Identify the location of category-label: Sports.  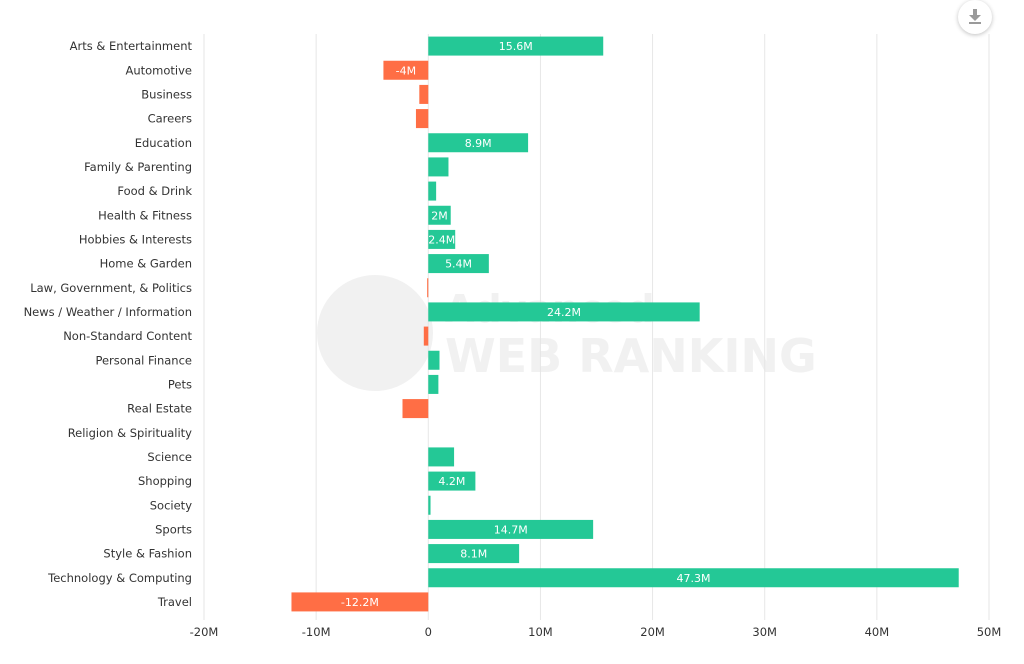
(173, 529).